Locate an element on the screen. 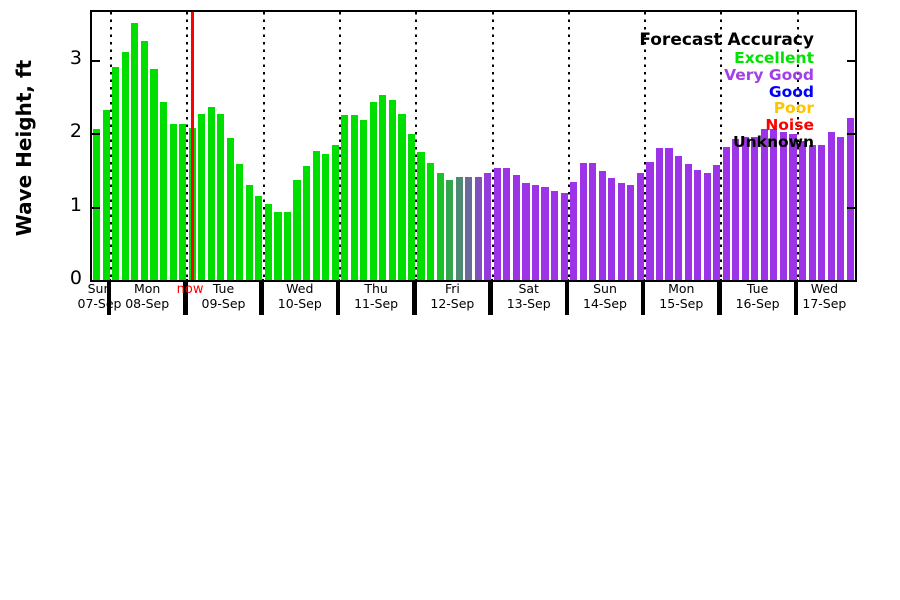 Image resolution: width=900 pixels, height=600 pixels. legend-item-unknown: Unknown is located at coordinates (773, 141).